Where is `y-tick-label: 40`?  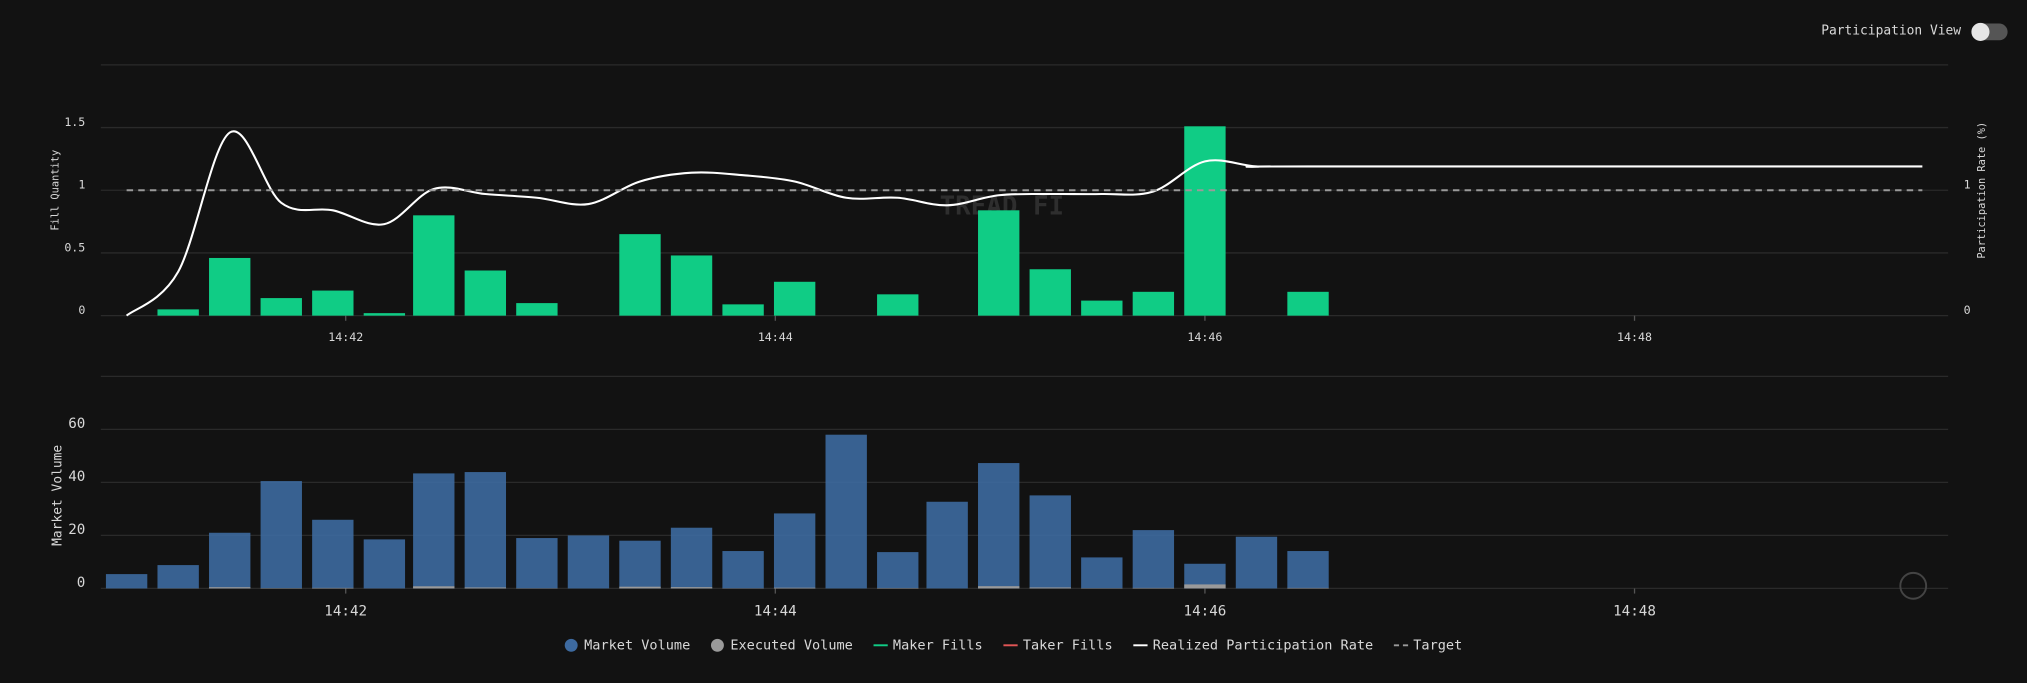 y-tick-label: 40 is located at coordinates (76, 477).